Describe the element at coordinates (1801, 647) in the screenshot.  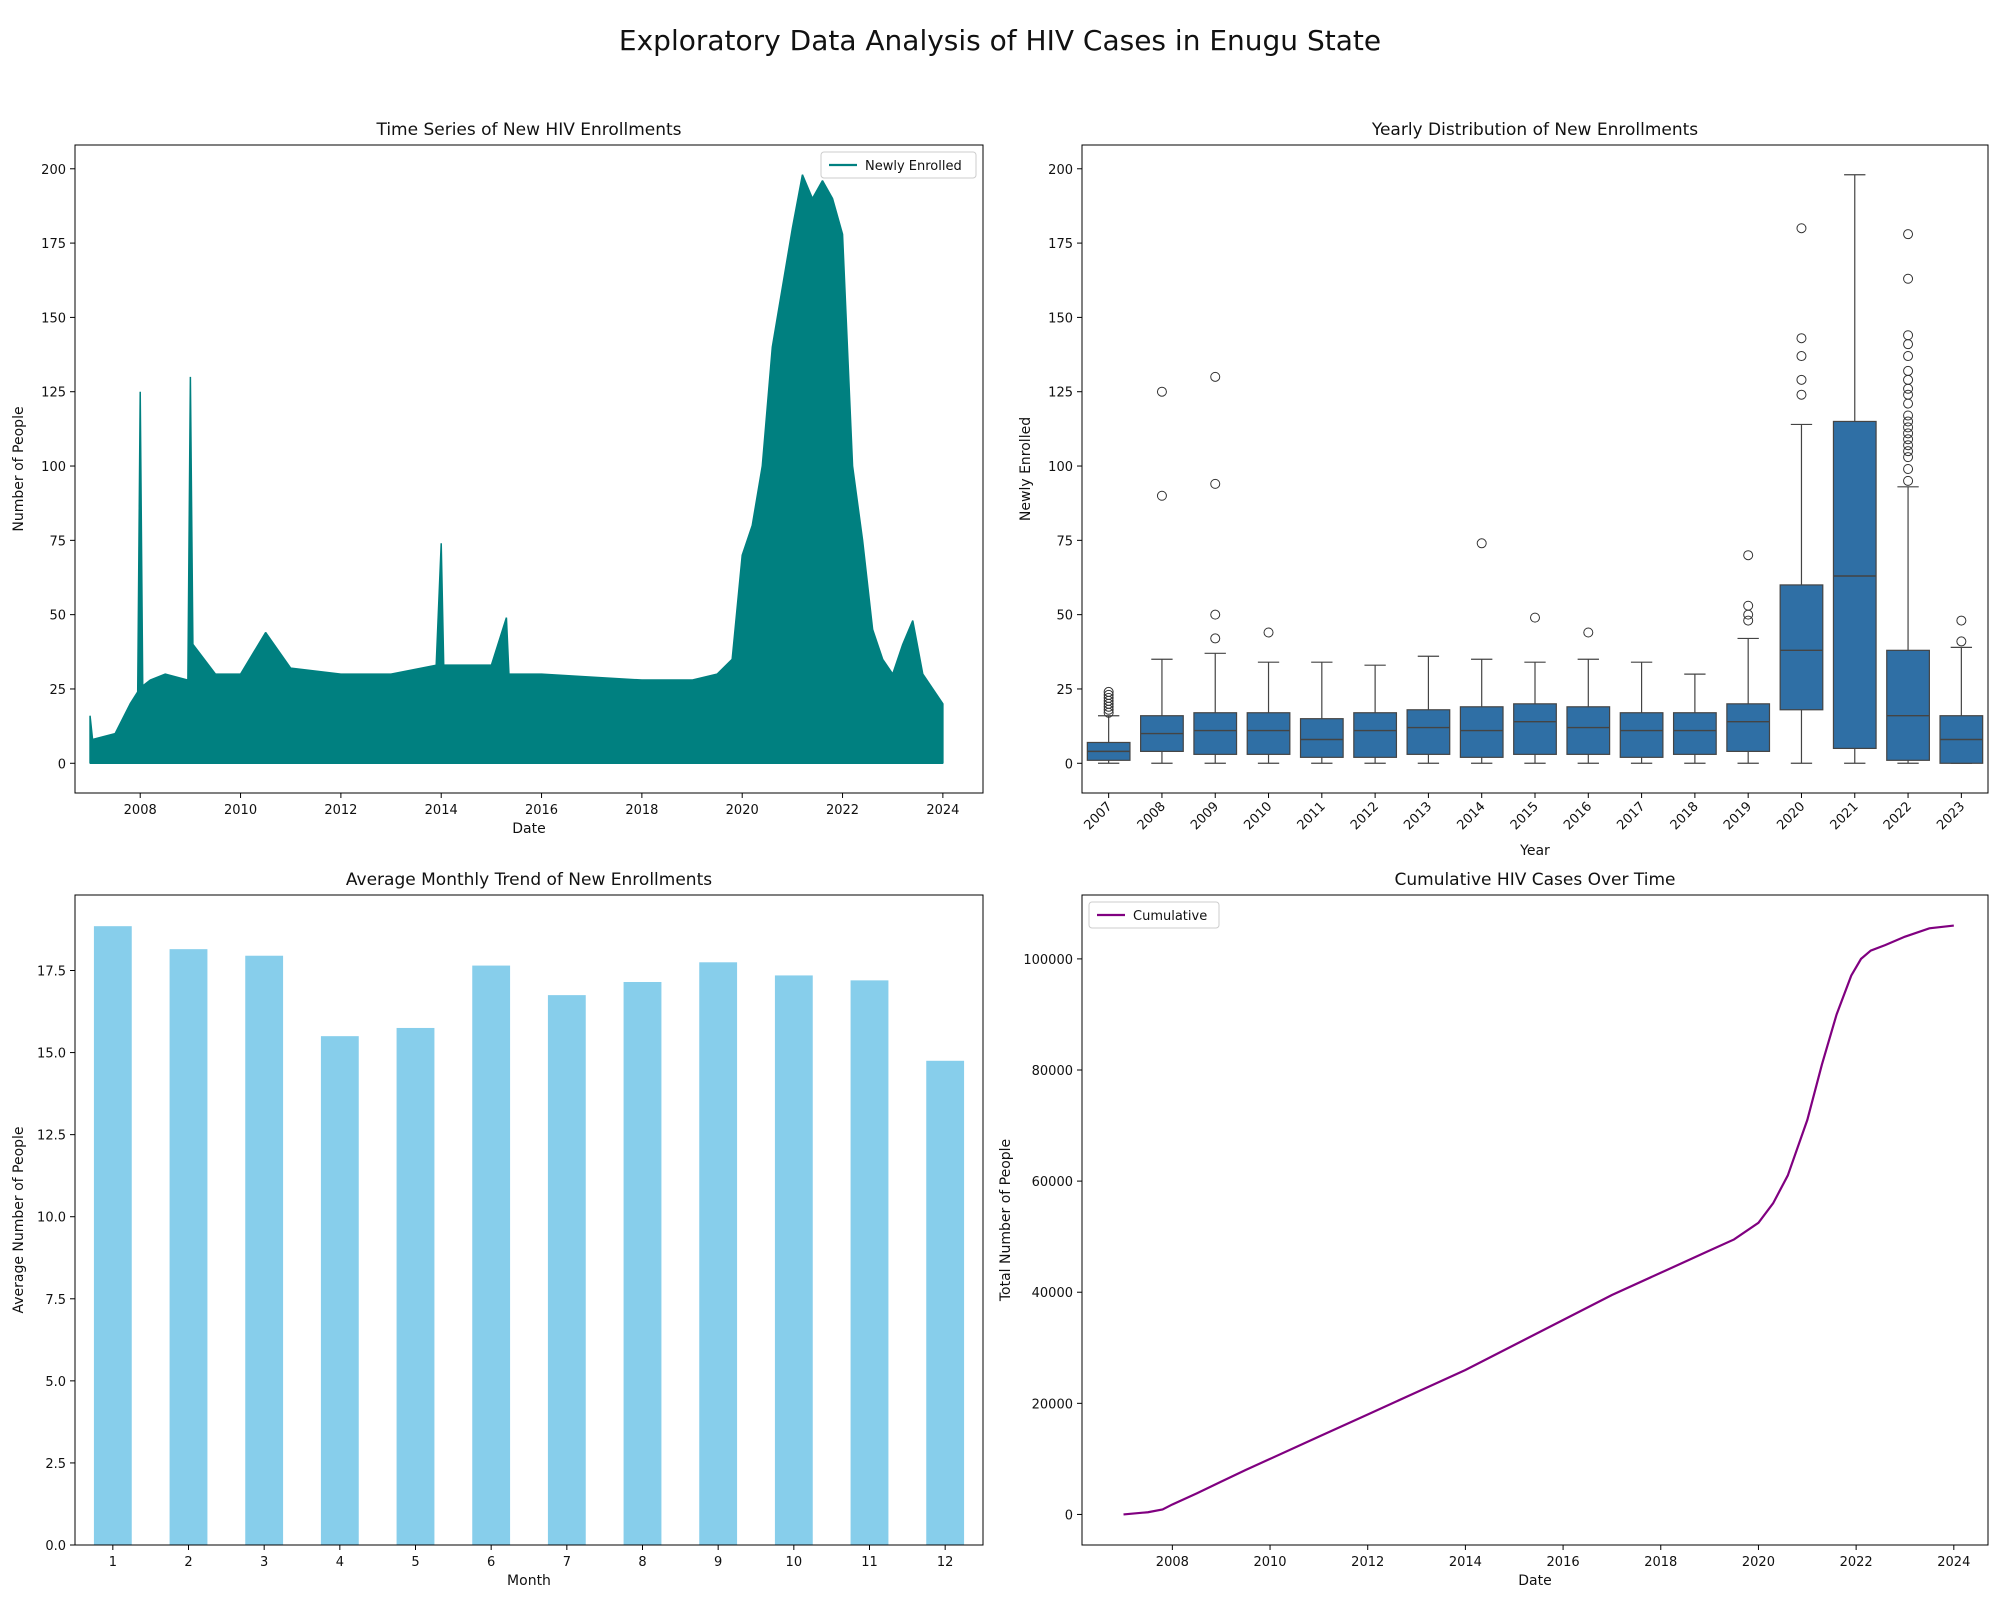
I see `box-2020` at that location.